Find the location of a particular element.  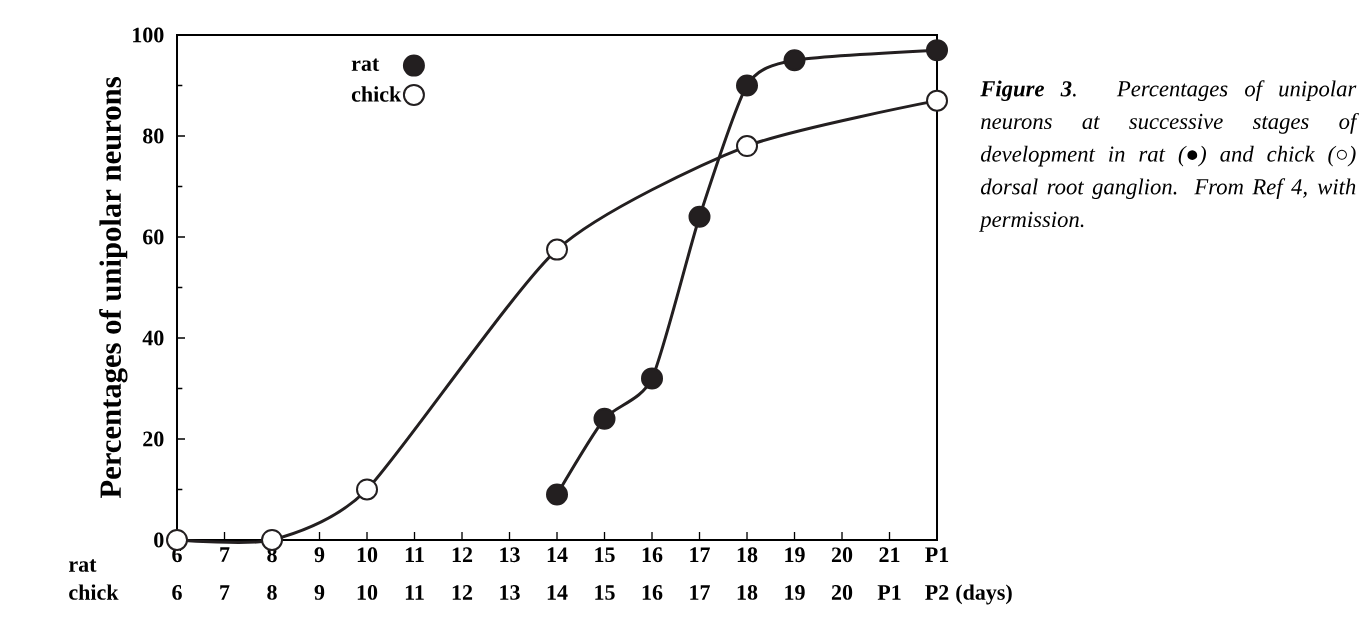

x-tick-label: 17 is located at coordinates (700, 554).